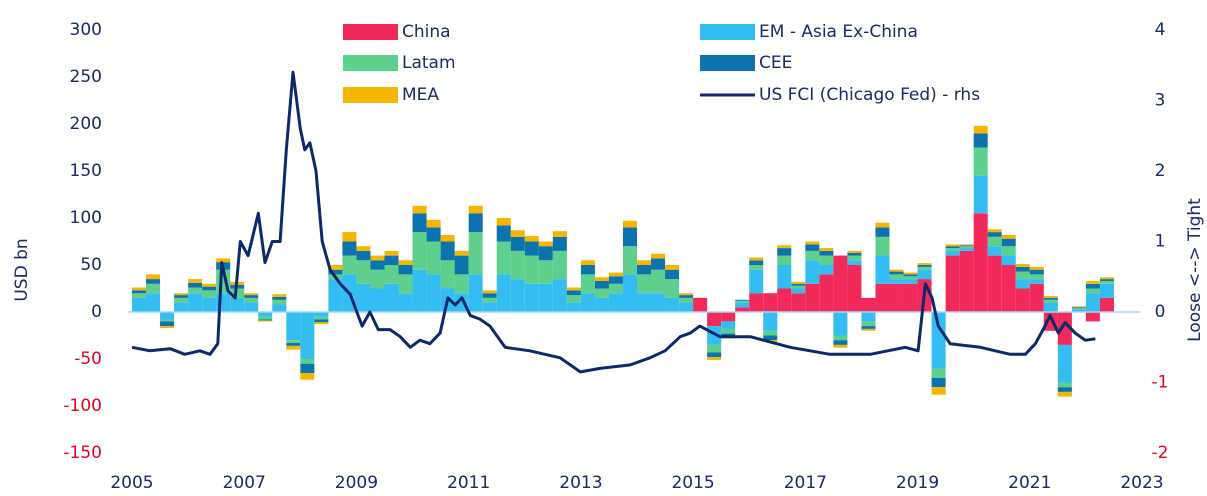 The image size is (1207, 496). I want to click on x-tick-label: 2007, so click(244, 483).